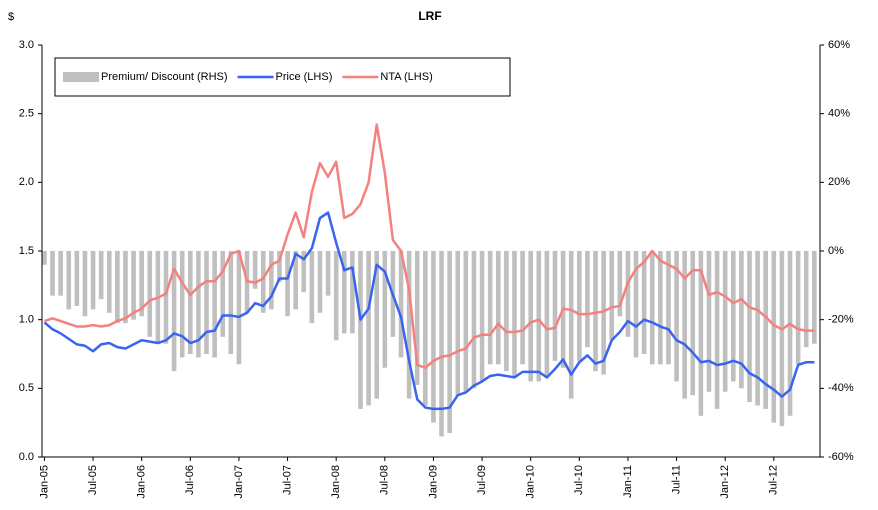  Describe the element at coordinates (836, 251) in the screenshot. I see `y2-tick-label: 0%` at that location.